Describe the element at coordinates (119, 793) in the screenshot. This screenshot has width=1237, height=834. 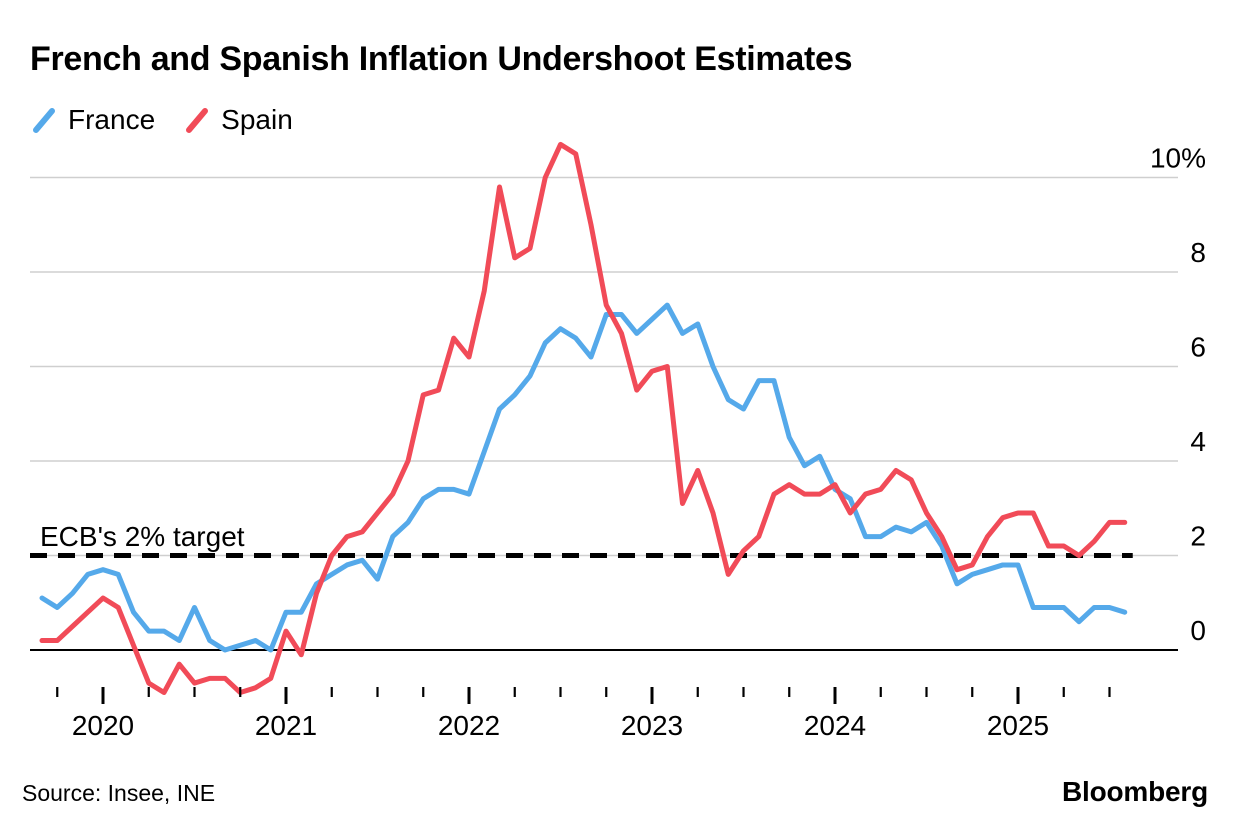
I see `source-note: Source: Insee, INE` at that location.